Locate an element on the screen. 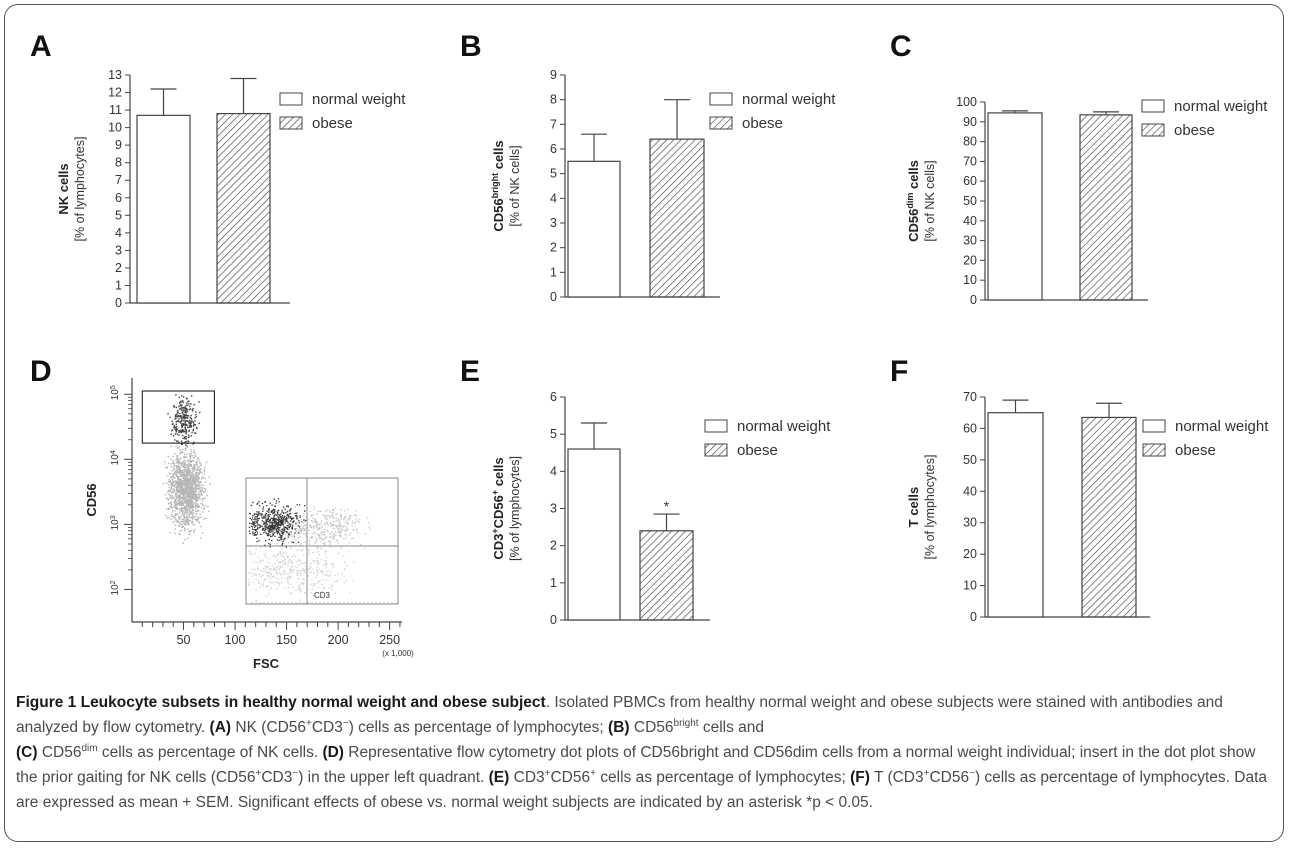  y-axis-label: NK cells is located at coordinates (63, 188).